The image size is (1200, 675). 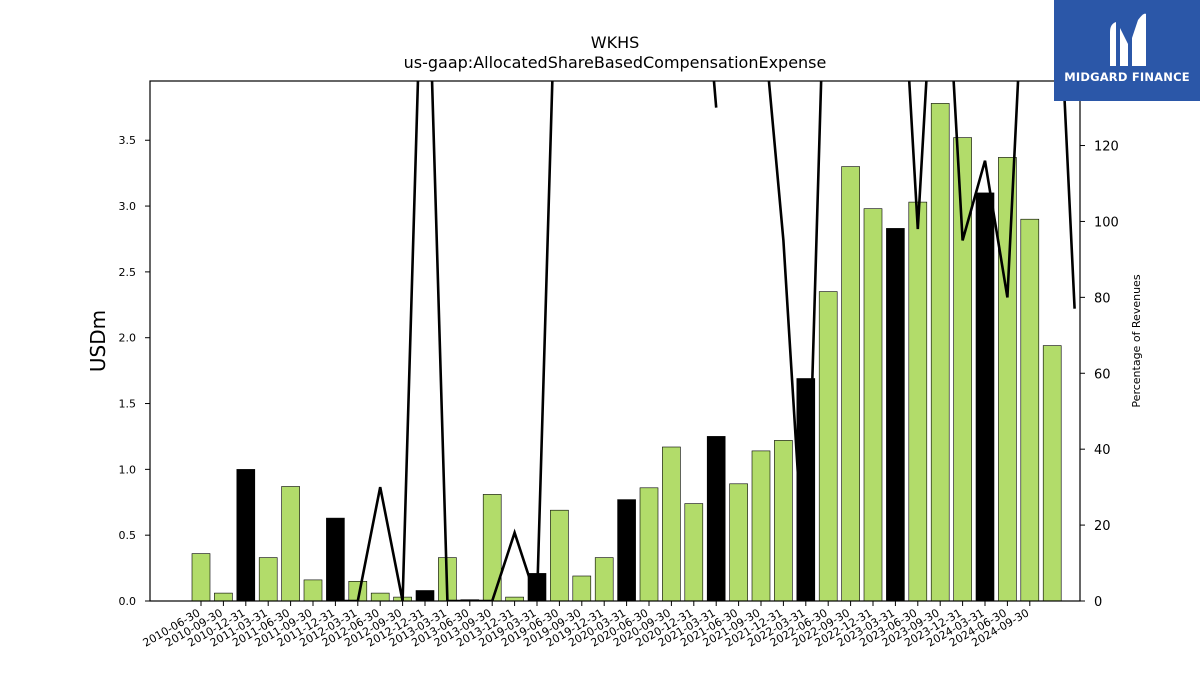 I want to click on y-tick-label-right: 60, so click(x=1102, y=374).